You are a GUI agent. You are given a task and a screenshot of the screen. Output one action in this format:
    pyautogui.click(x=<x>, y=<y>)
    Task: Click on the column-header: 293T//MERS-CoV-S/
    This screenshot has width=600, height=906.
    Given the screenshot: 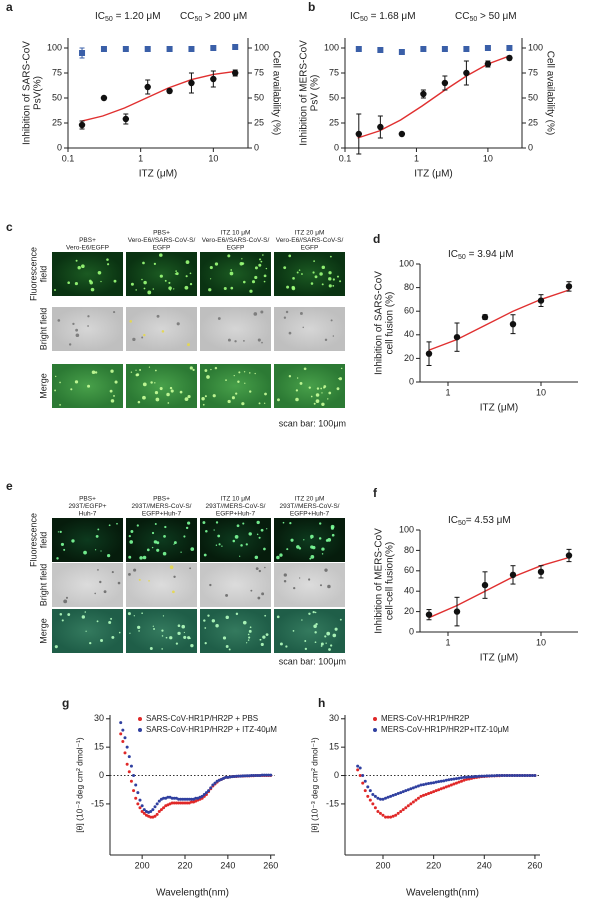 What is the action you would take?
    pyautogui.click(x=310, y=506)
    